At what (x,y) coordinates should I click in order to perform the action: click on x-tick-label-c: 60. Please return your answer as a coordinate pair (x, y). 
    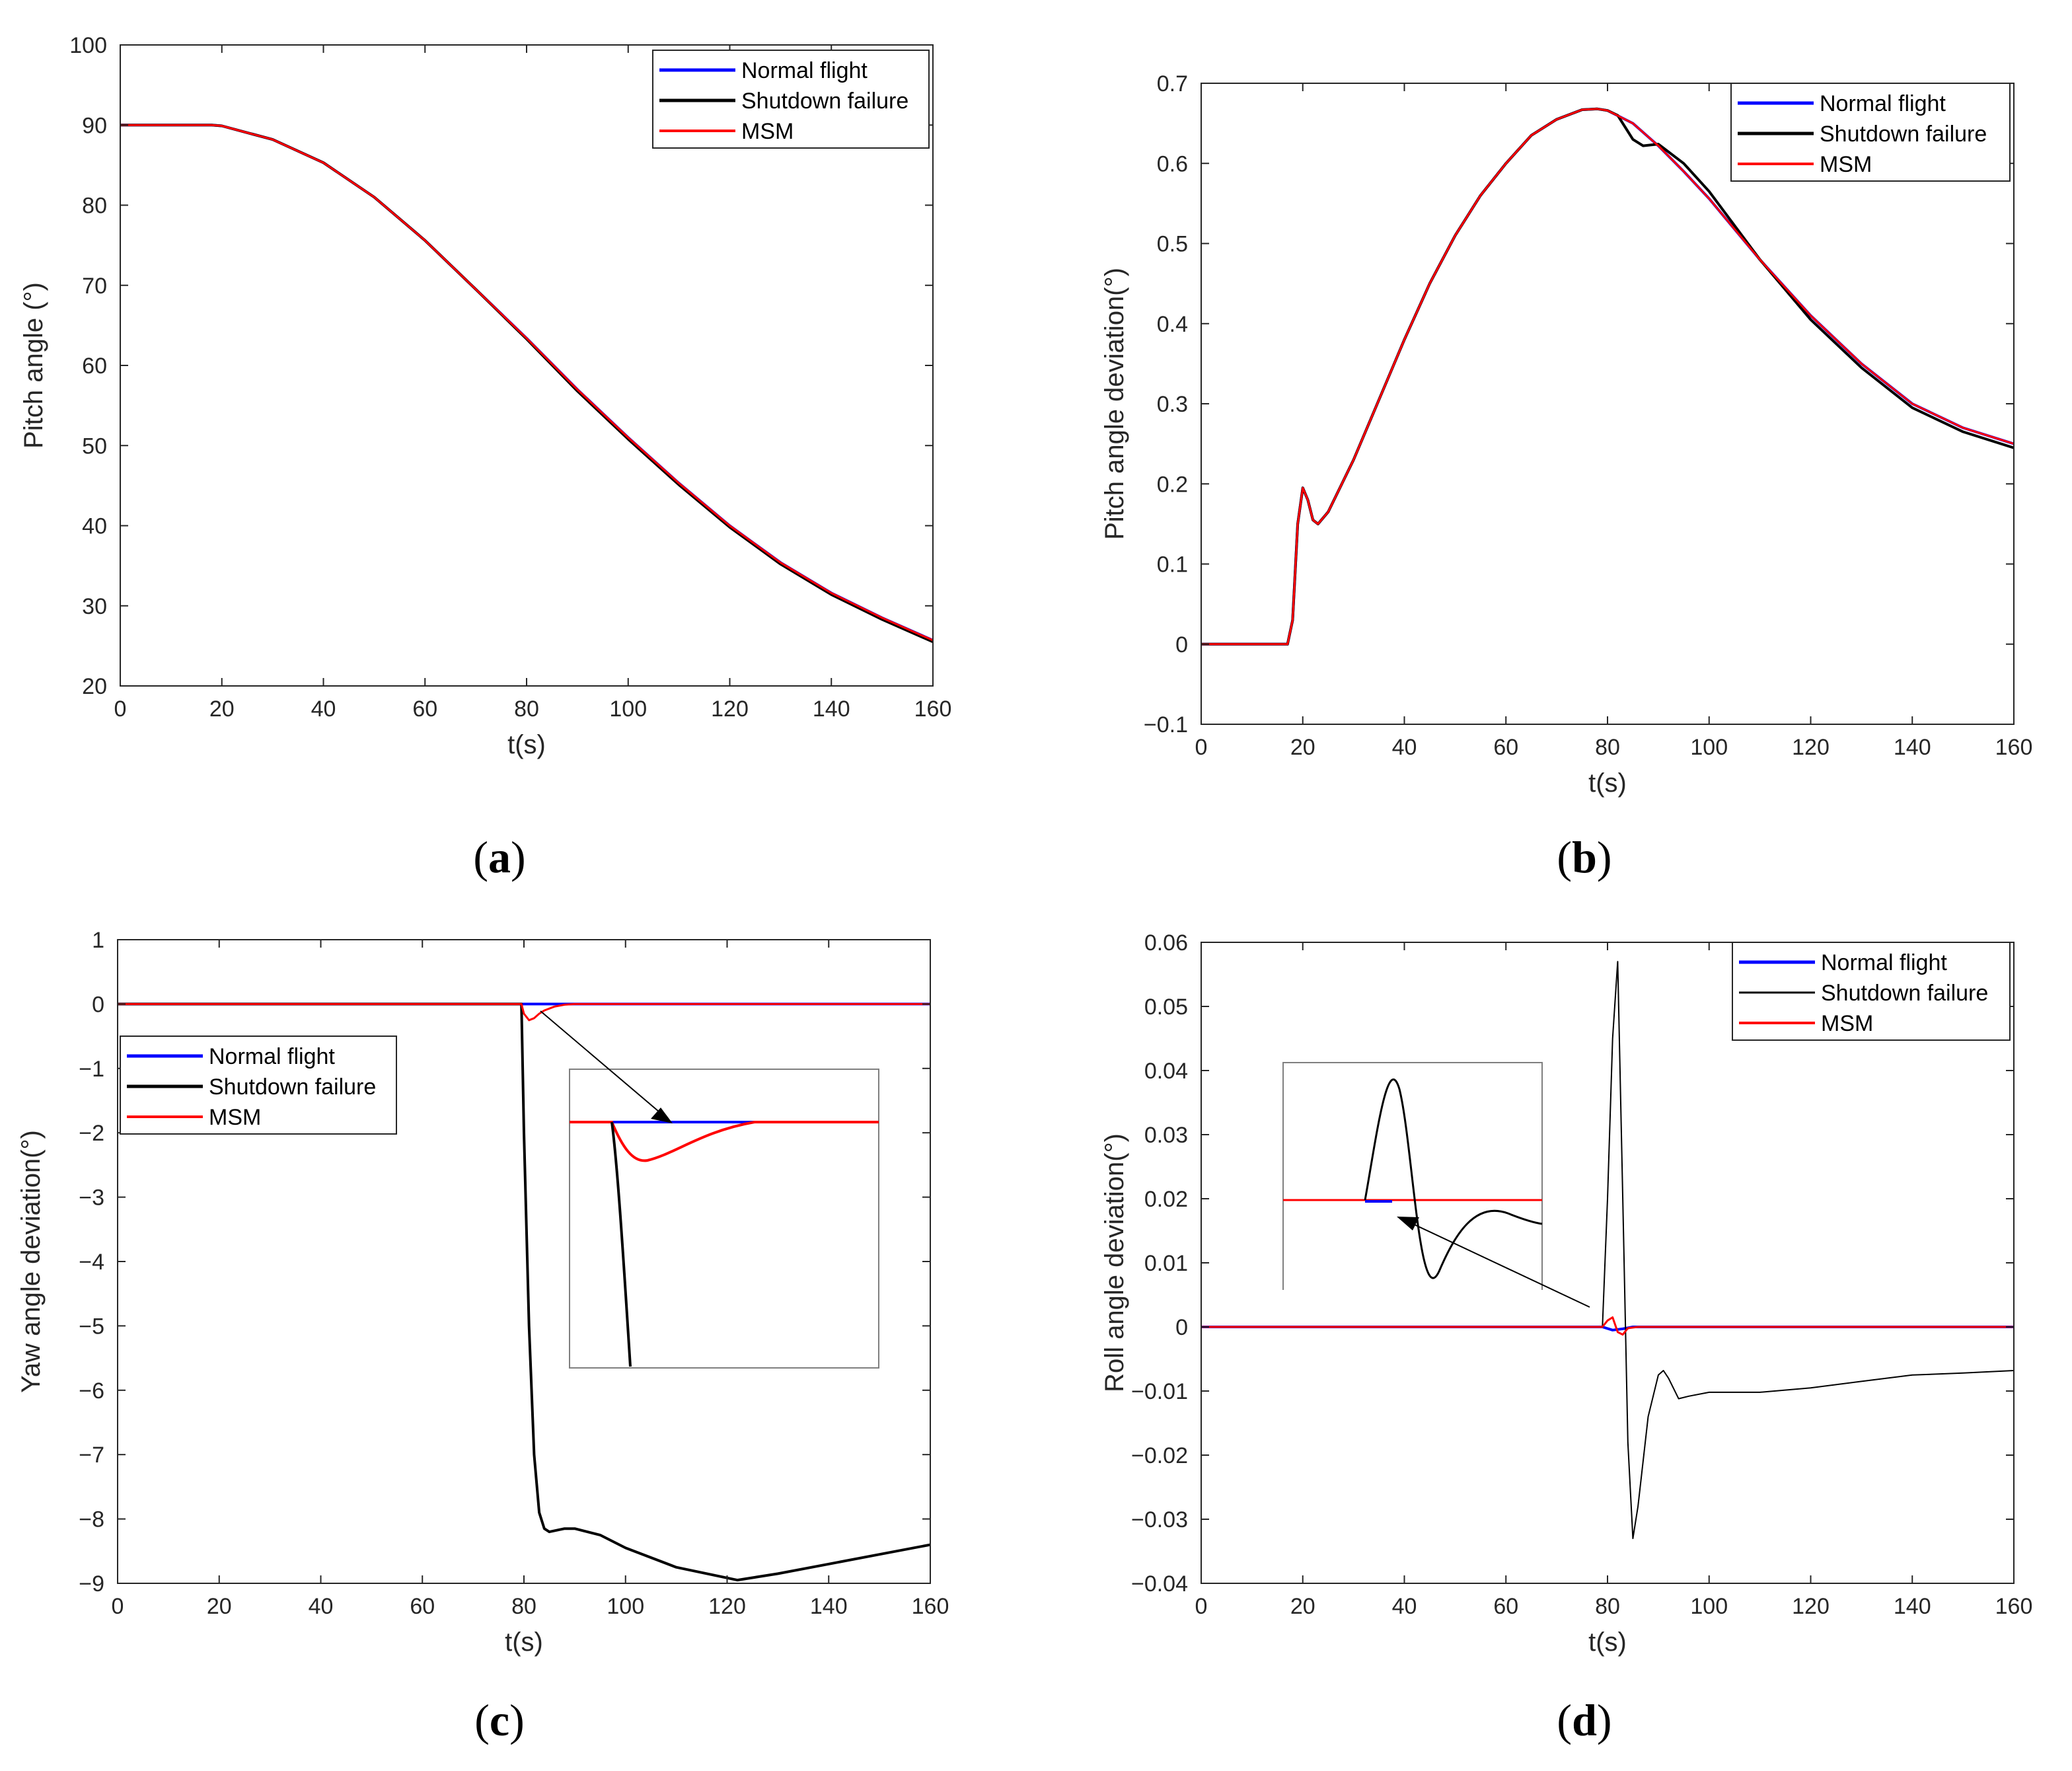
    Looking at the image, I should click on (422, 1607).